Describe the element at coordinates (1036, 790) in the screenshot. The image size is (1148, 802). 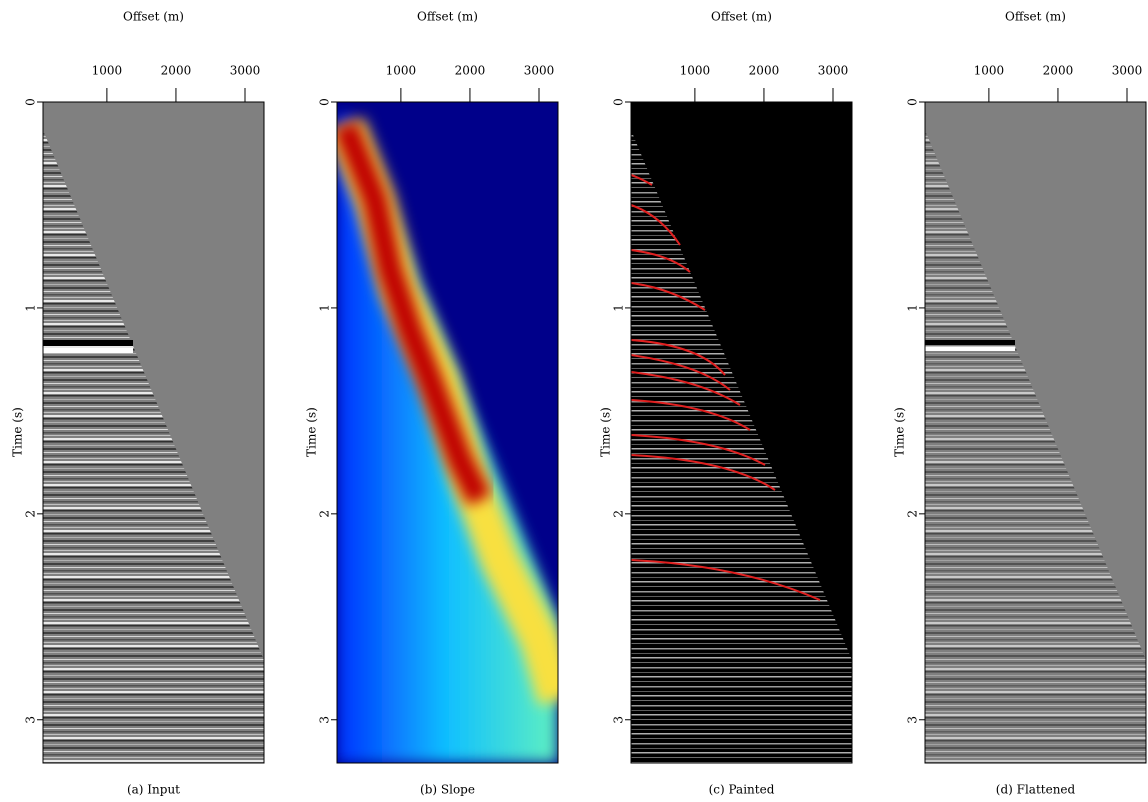
I see `panel-caption: (d) Flattened` at that location.